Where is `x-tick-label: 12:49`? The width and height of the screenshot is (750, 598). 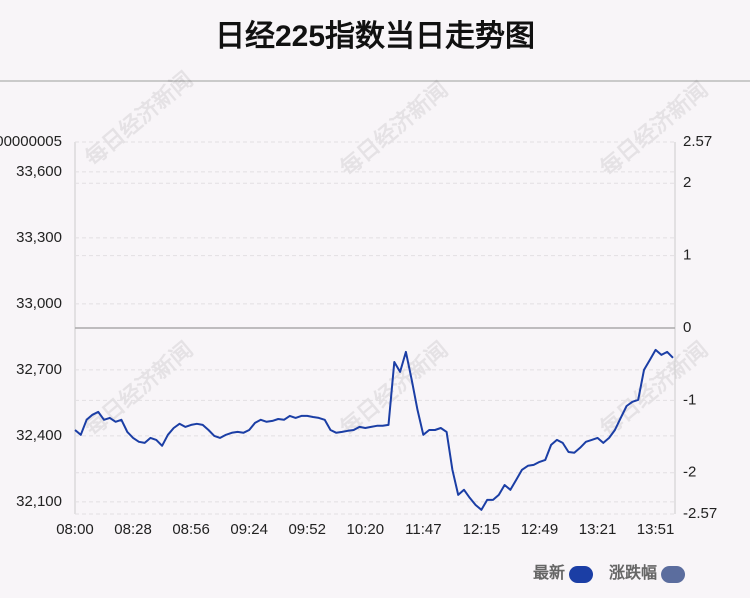 x-tick-label: 12:49 is located at coordinates (540, 529).